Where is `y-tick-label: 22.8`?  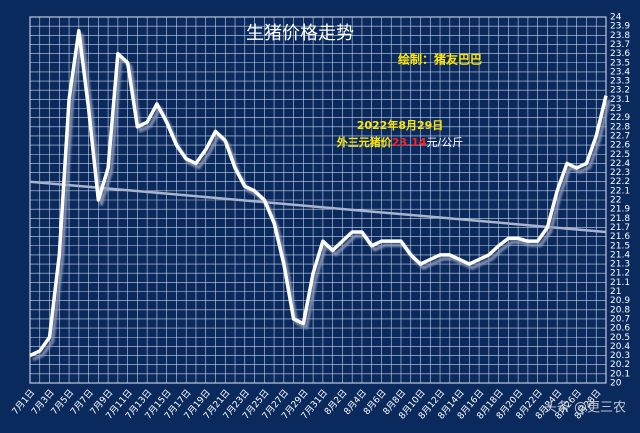
y-tick-label: 22.8 is located at coordinates (620, 127).